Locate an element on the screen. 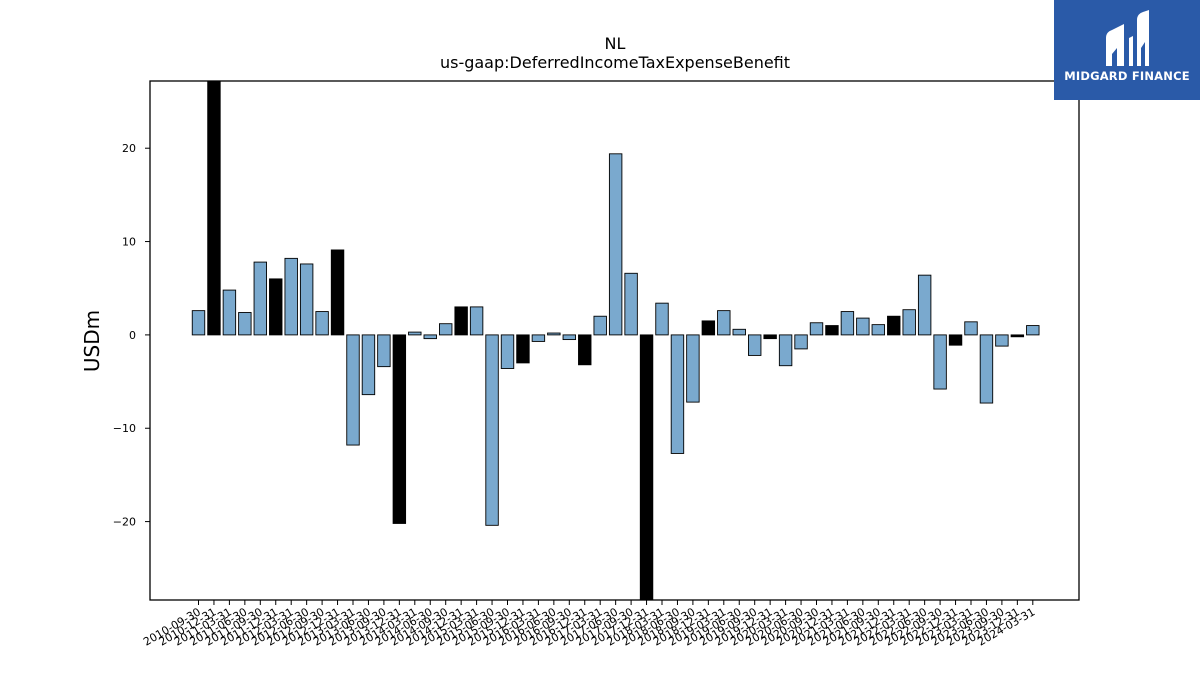  y-tick-label: −20 is located at coordinates (124, 522).